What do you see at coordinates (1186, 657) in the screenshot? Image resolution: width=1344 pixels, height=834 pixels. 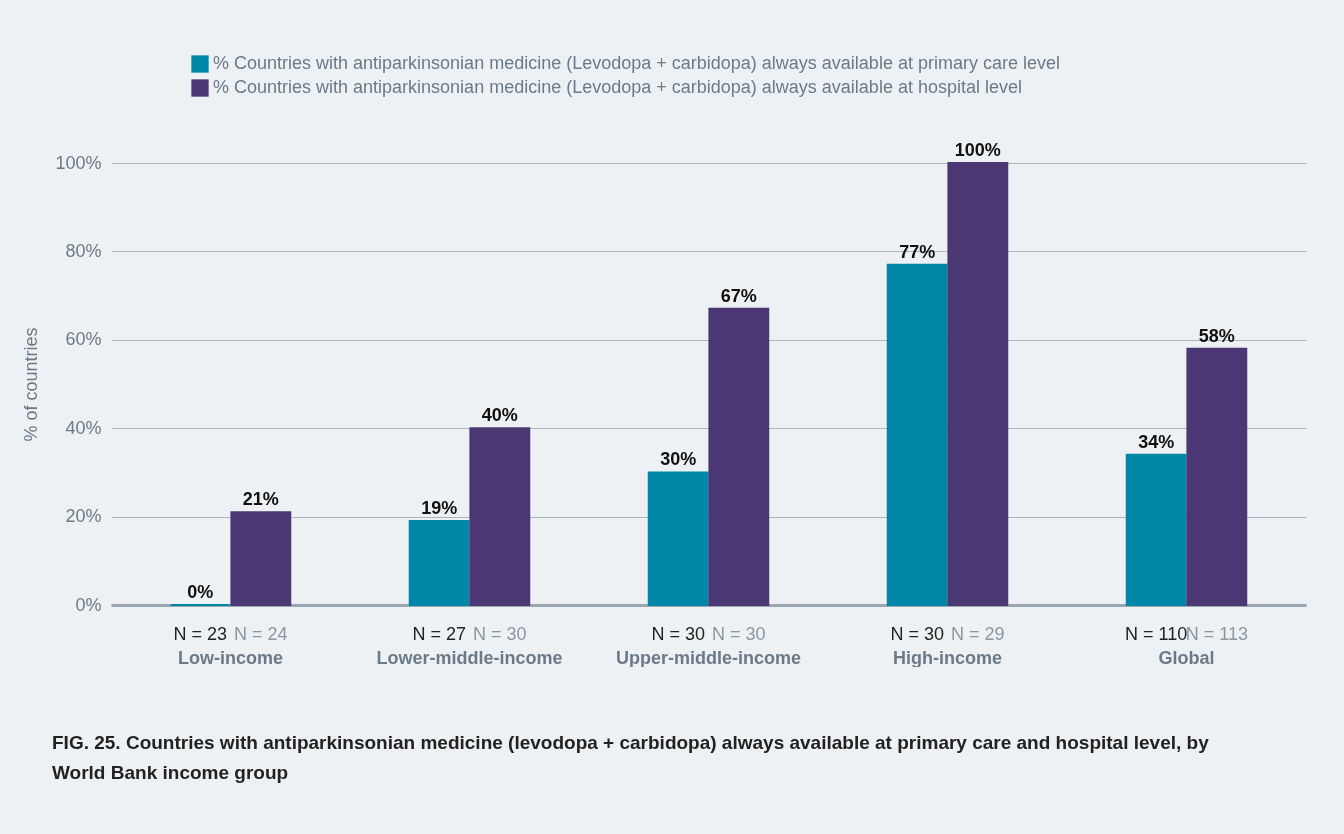 I see `x-tick-label: Global` at bounding box center [1186, 657].